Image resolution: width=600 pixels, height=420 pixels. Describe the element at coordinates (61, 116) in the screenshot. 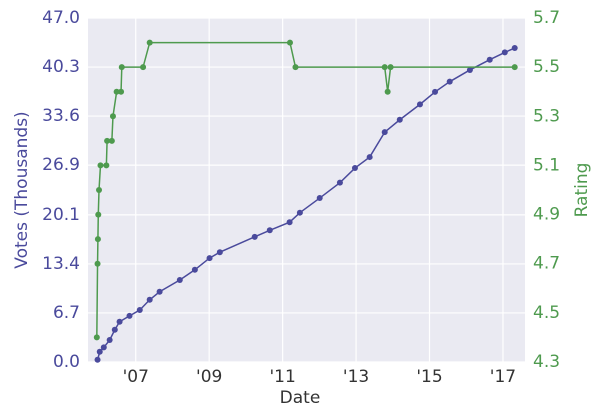

I see `y-tick-label: 33.6` at that location.